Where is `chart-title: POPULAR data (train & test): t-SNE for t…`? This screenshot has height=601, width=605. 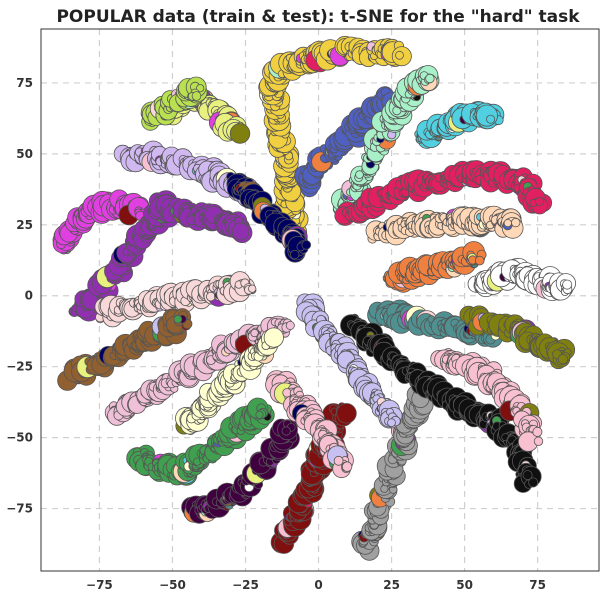 chart-title: POPULAR data (train & test): t-SNE for t… is located at coordinates (318, 17).